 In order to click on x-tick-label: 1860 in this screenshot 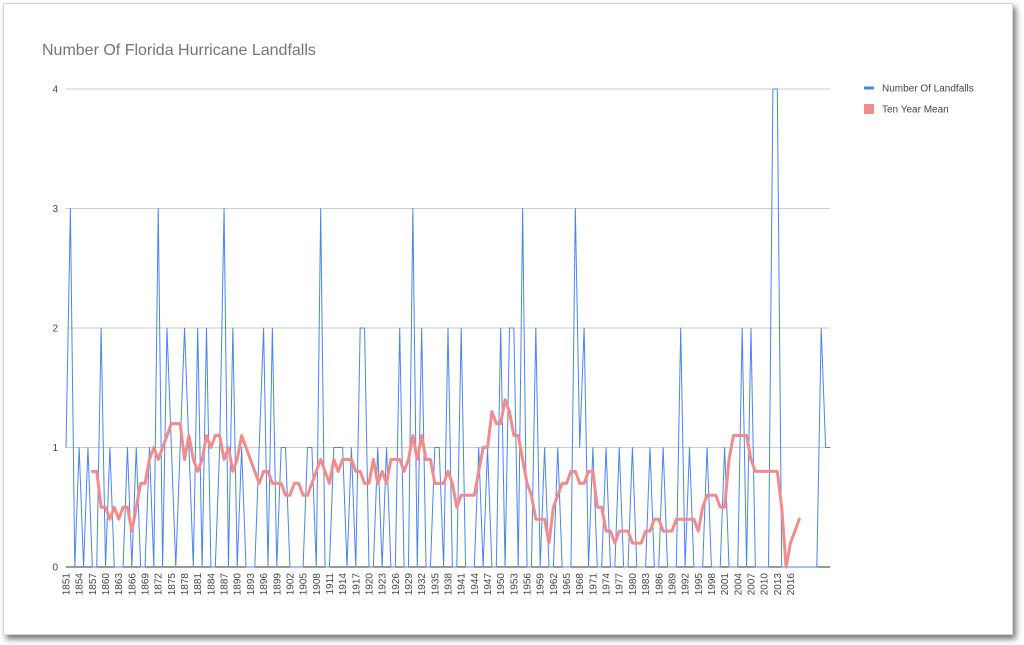, I will do `click(106, 584)`.